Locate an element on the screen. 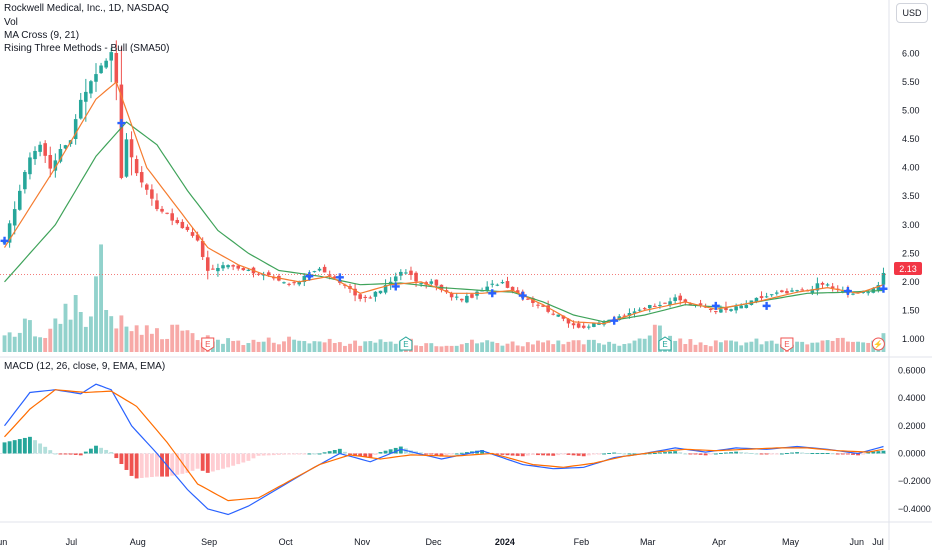 The image size is (932, 550). indicator-vol-label: Vol is located at coordinates (11, 22).